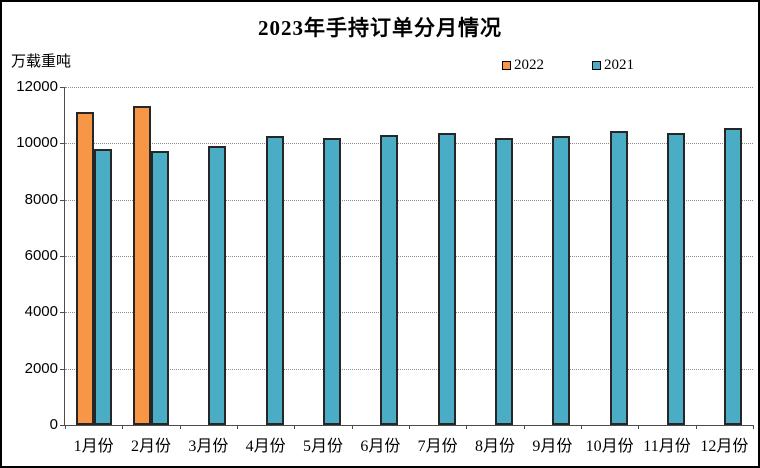  I want to click on y-tick-label-0: 0, so click(53, 424).